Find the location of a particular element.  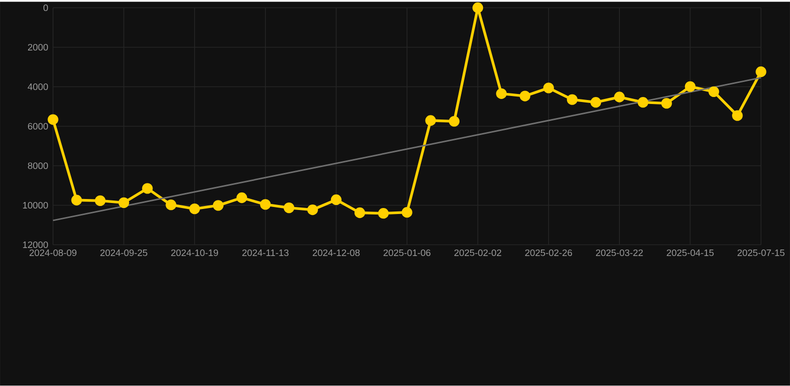

x-tick-label: 2025-01-06 is located at coordinates (407, 253).